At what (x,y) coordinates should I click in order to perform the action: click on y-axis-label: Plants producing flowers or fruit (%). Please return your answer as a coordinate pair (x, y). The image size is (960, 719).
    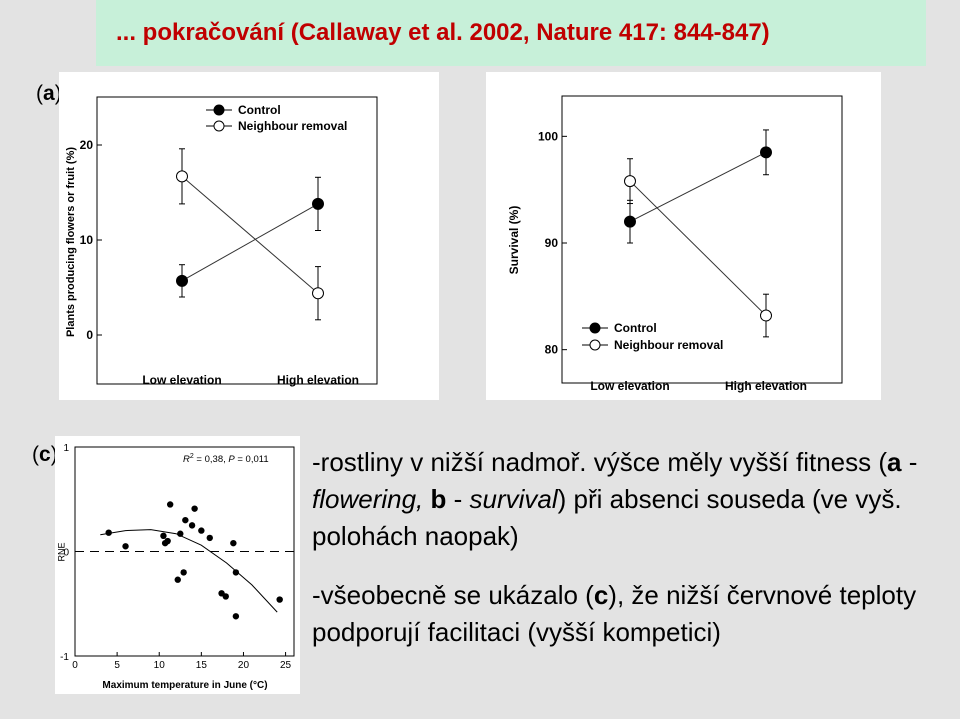
    Looking at the image, I should click on (71, 242).